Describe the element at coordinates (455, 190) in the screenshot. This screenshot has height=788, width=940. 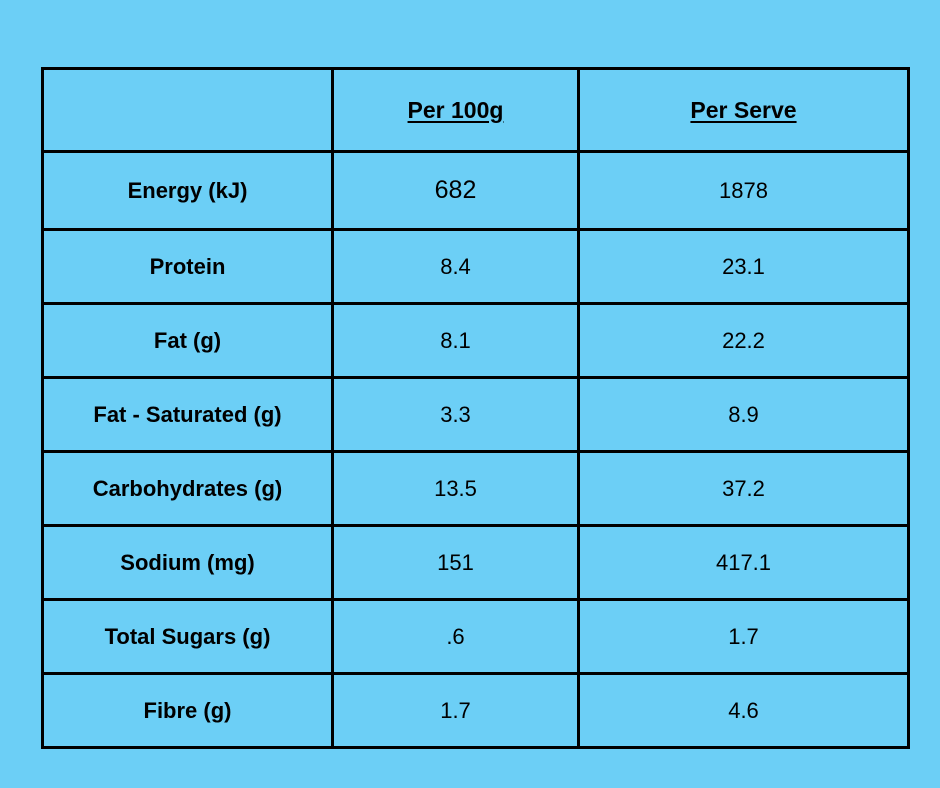
I see `per-100g-value: 682` at that location.